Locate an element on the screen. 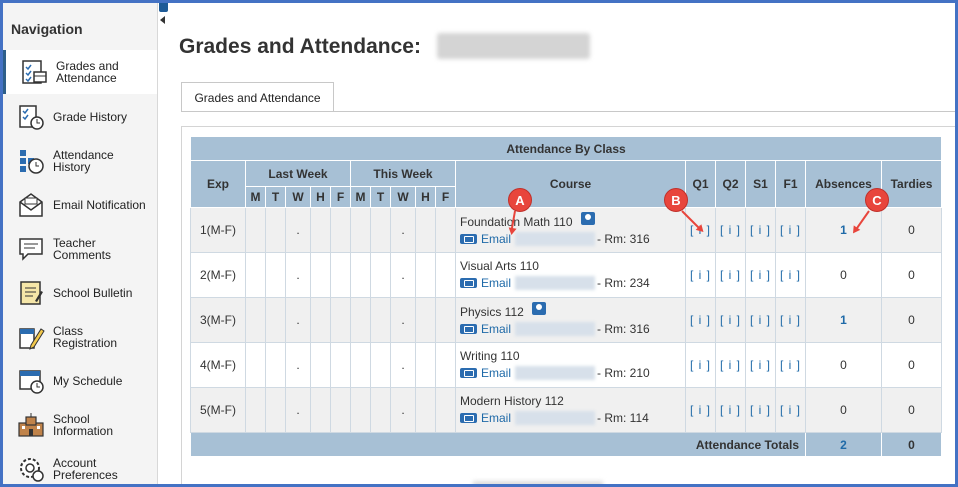 The image size is (958, 487). email-notification-icon is located at coordinates (31, 205).